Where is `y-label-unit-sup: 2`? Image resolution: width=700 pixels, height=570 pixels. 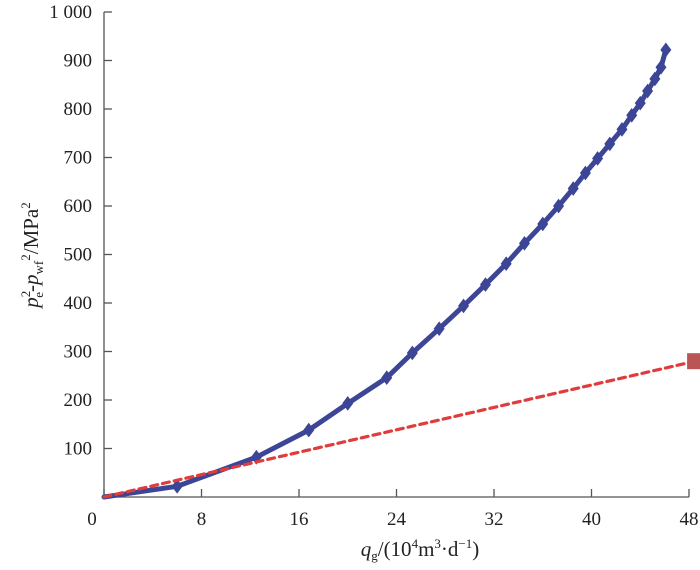 y-label-unit-sup: 2 is located at coordinates (25, 205).